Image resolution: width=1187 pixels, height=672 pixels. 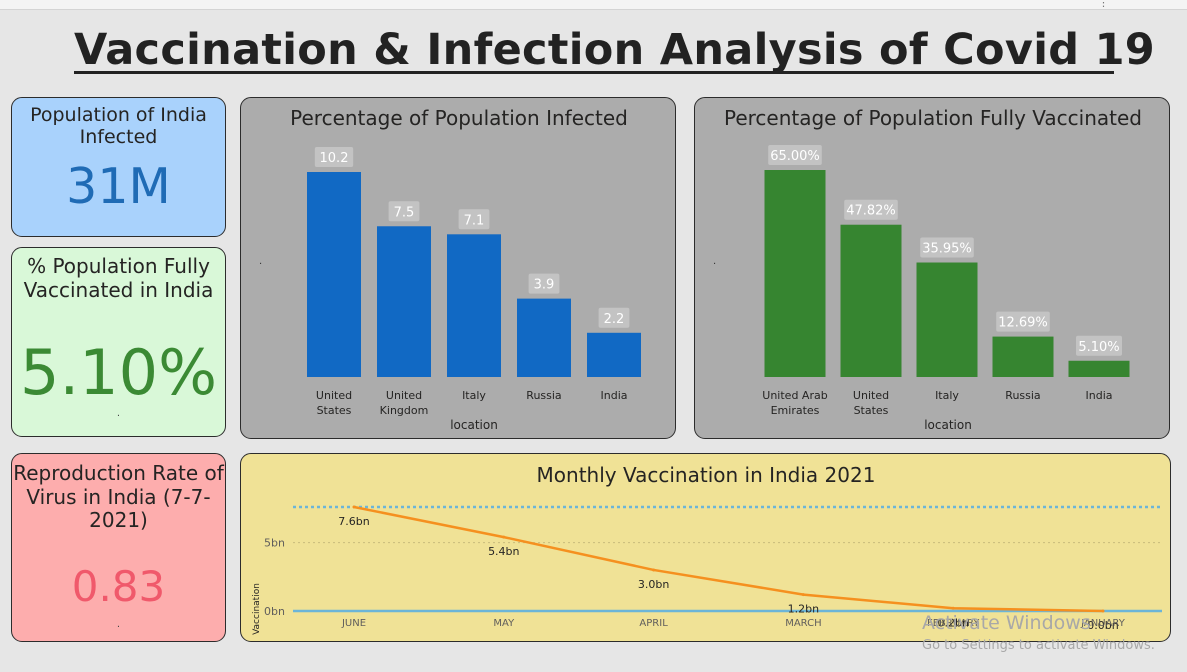 What do you see at coordinates (593, 5) in the screenshot?
I see `top-bar: ⋮` at bounding box center [593, 5].